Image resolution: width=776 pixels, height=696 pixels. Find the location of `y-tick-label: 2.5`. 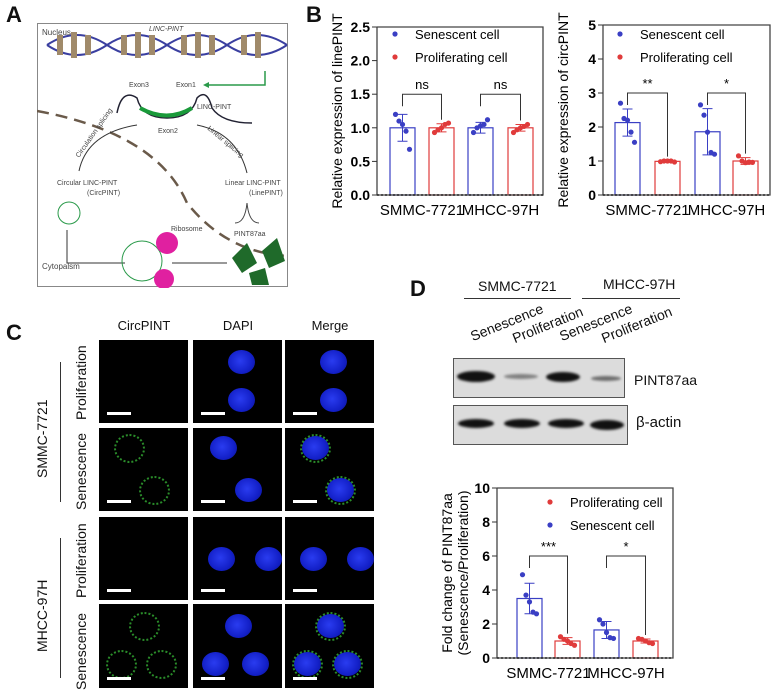

y-tick-label: 2.5 is located at coordinates (361, 27).